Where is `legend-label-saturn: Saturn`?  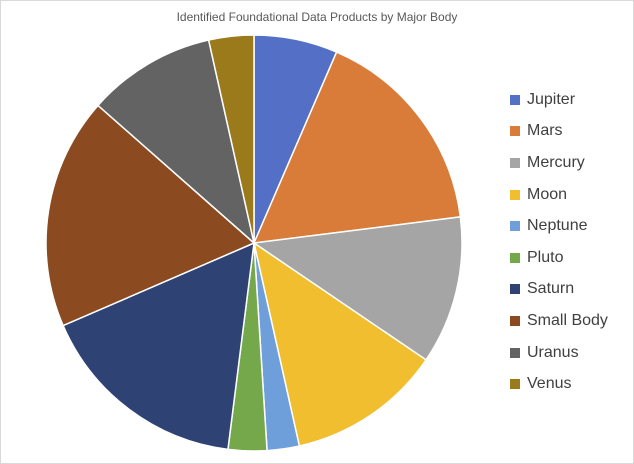
legend-label-saturn: Saturn is located at coordinates (551, 289).